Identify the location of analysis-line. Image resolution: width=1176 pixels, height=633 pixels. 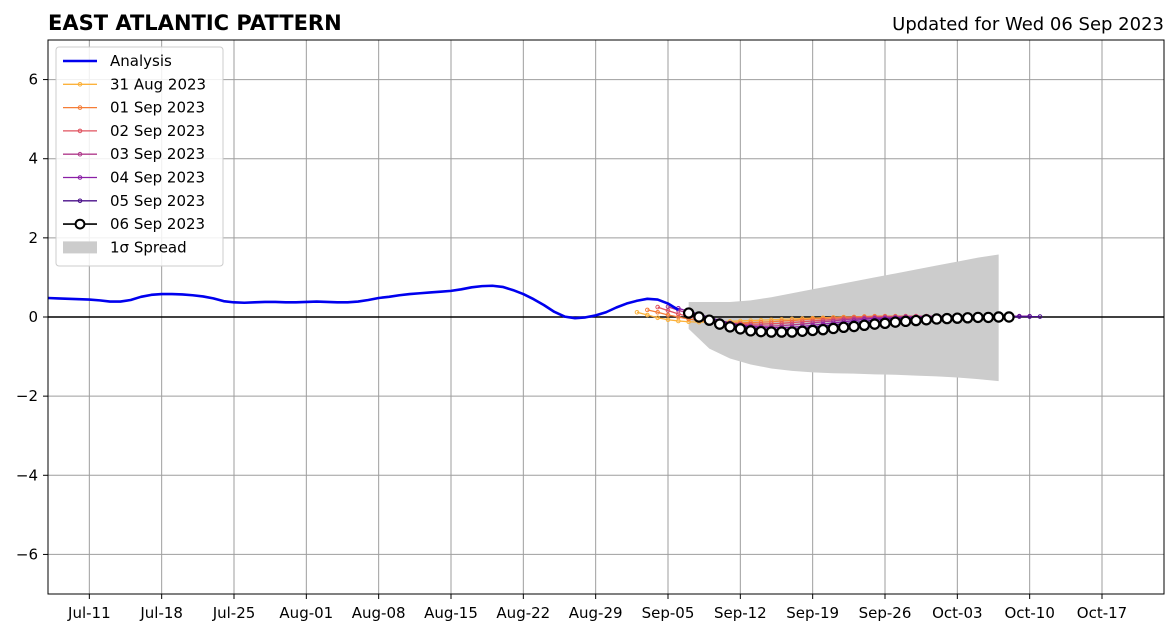
(363, 302).